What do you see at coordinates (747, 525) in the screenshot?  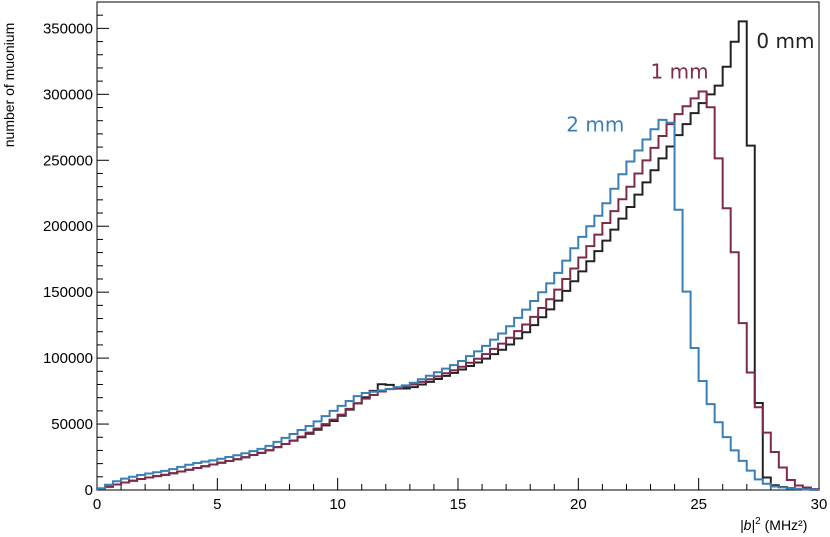 I see `x-axis-title-main: |b|` at bounding box center [747, 525].